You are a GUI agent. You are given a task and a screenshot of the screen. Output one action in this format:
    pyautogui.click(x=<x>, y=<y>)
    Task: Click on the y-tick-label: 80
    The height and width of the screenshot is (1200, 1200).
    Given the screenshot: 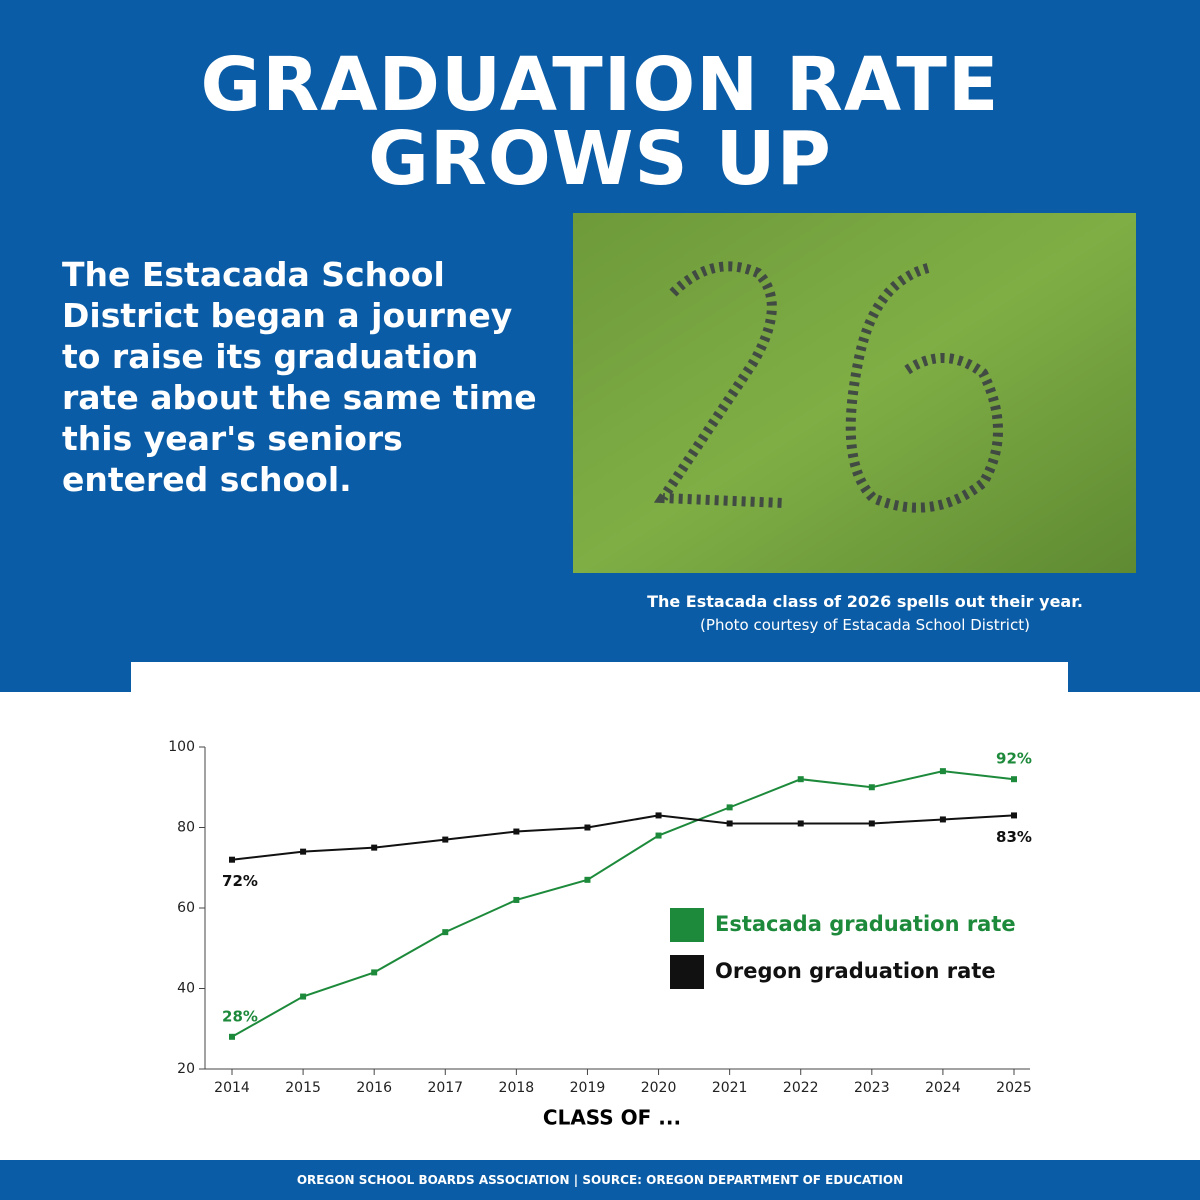 What is the action you would take?
    pyautogui.click(x=186, y=828)
    